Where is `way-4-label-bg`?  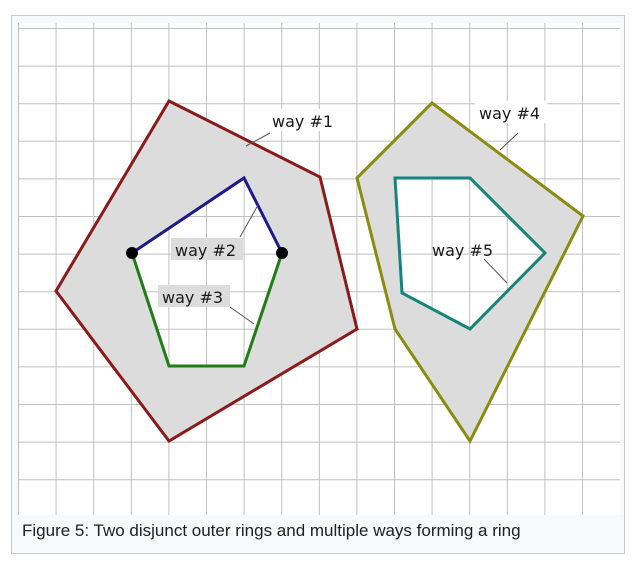 way-4-label-bg is located at coordinates (511, 112).